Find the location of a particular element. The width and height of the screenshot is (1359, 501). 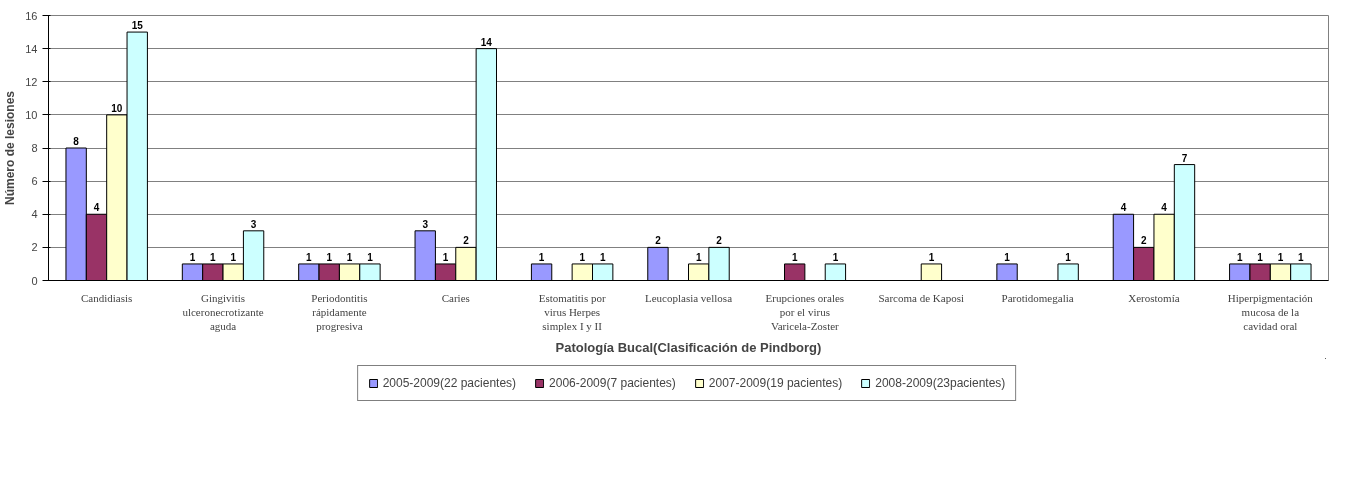

x-tick-label: Parotidomegalia is located at coordinates (1037, 297).